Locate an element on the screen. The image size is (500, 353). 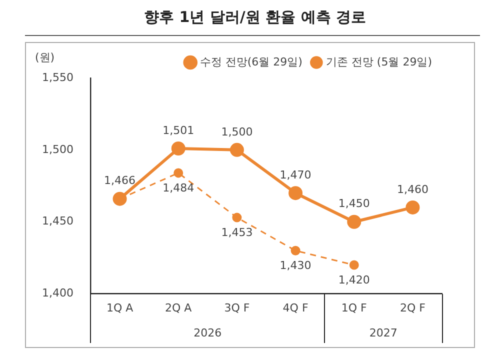
data-label: 1,501 is located at coordinates (178, 130).